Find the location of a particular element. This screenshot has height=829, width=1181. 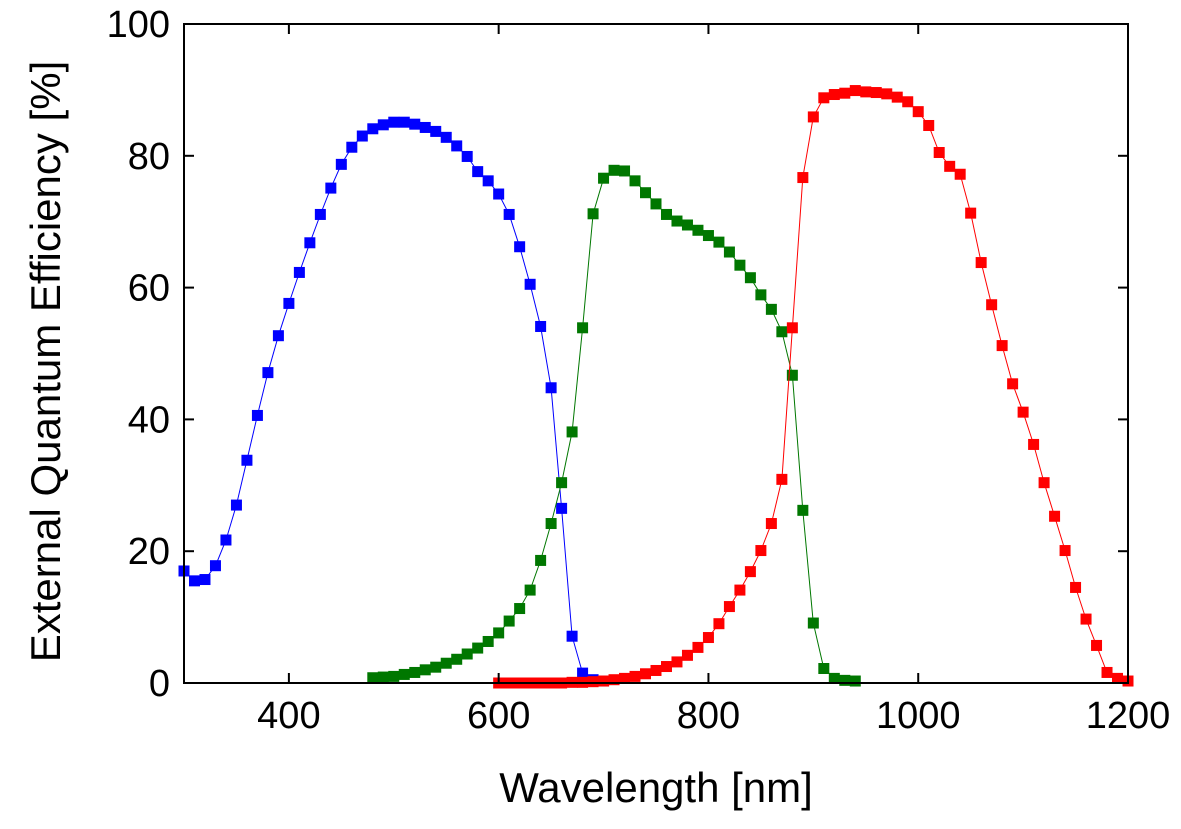

y-tick-label: 40 is located at coordinates (149, 420).